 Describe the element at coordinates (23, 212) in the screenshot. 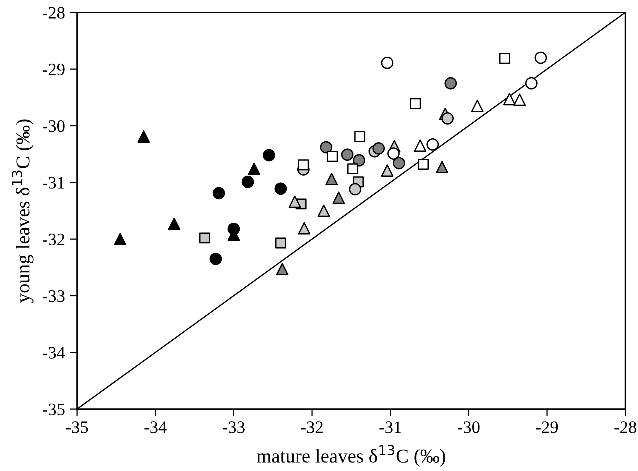

I see `y-axis-title: young leaves δ$^{13}$C (‰)` at that location.